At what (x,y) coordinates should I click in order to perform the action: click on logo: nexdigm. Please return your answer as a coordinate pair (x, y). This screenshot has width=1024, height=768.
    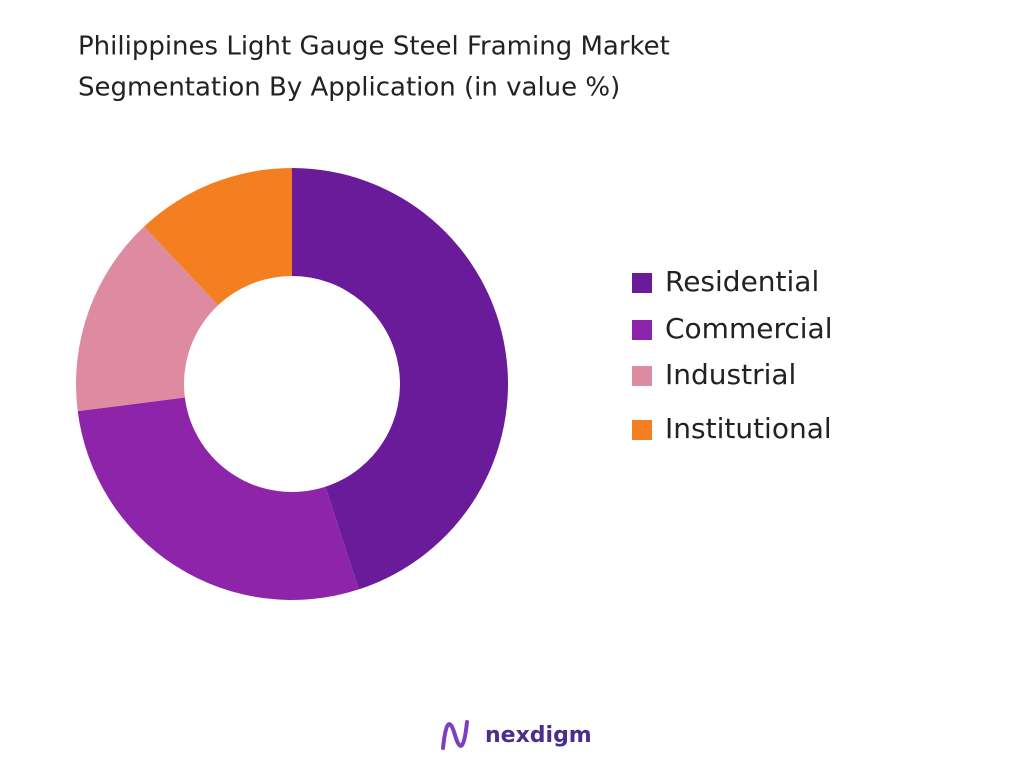
    Looking at the image, I should click on (516, 735).